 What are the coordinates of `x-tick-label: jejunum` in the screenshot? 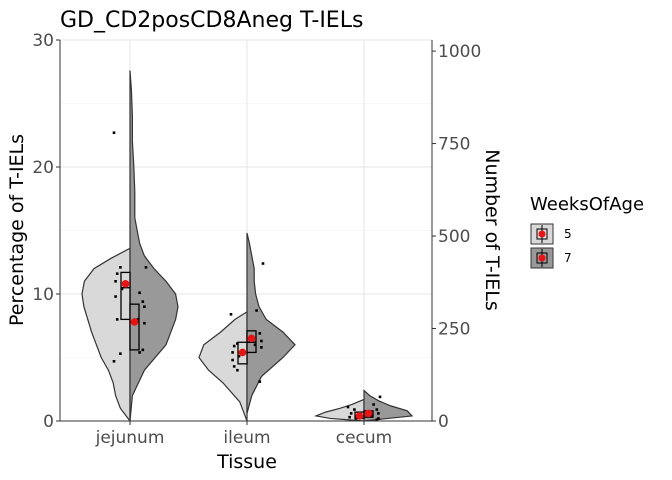 It's located at (130, 438).